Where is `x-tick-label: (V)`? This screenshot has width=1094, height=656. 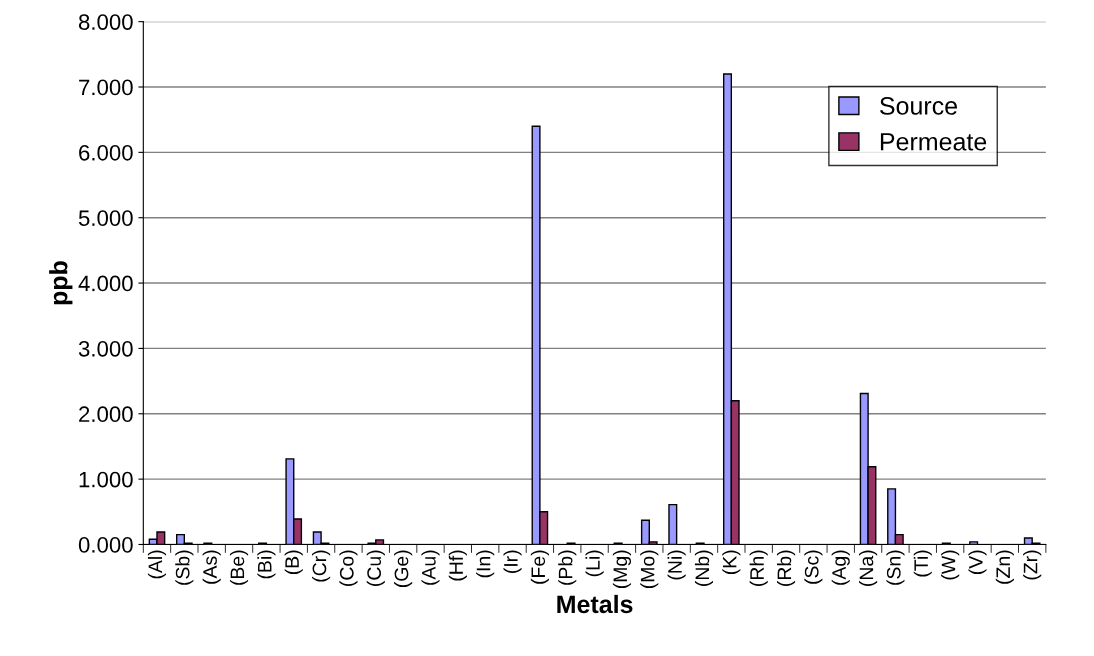
x-tick-label: (V) is located at coordinates (977, 562).